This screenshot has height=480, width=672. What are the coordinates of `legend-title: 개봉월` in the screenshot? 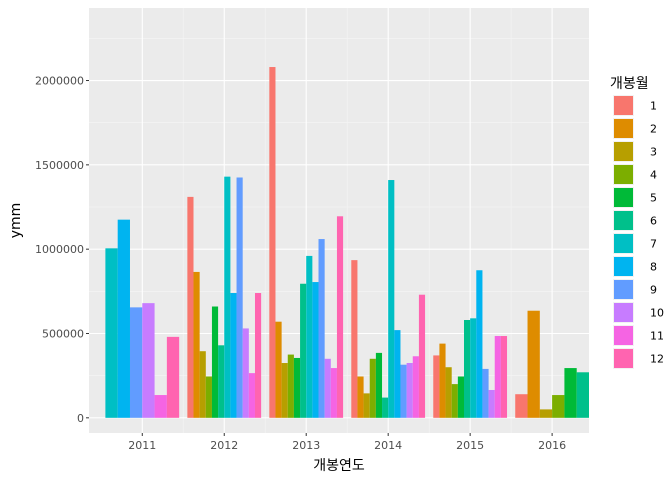 It's located at (629, 84).